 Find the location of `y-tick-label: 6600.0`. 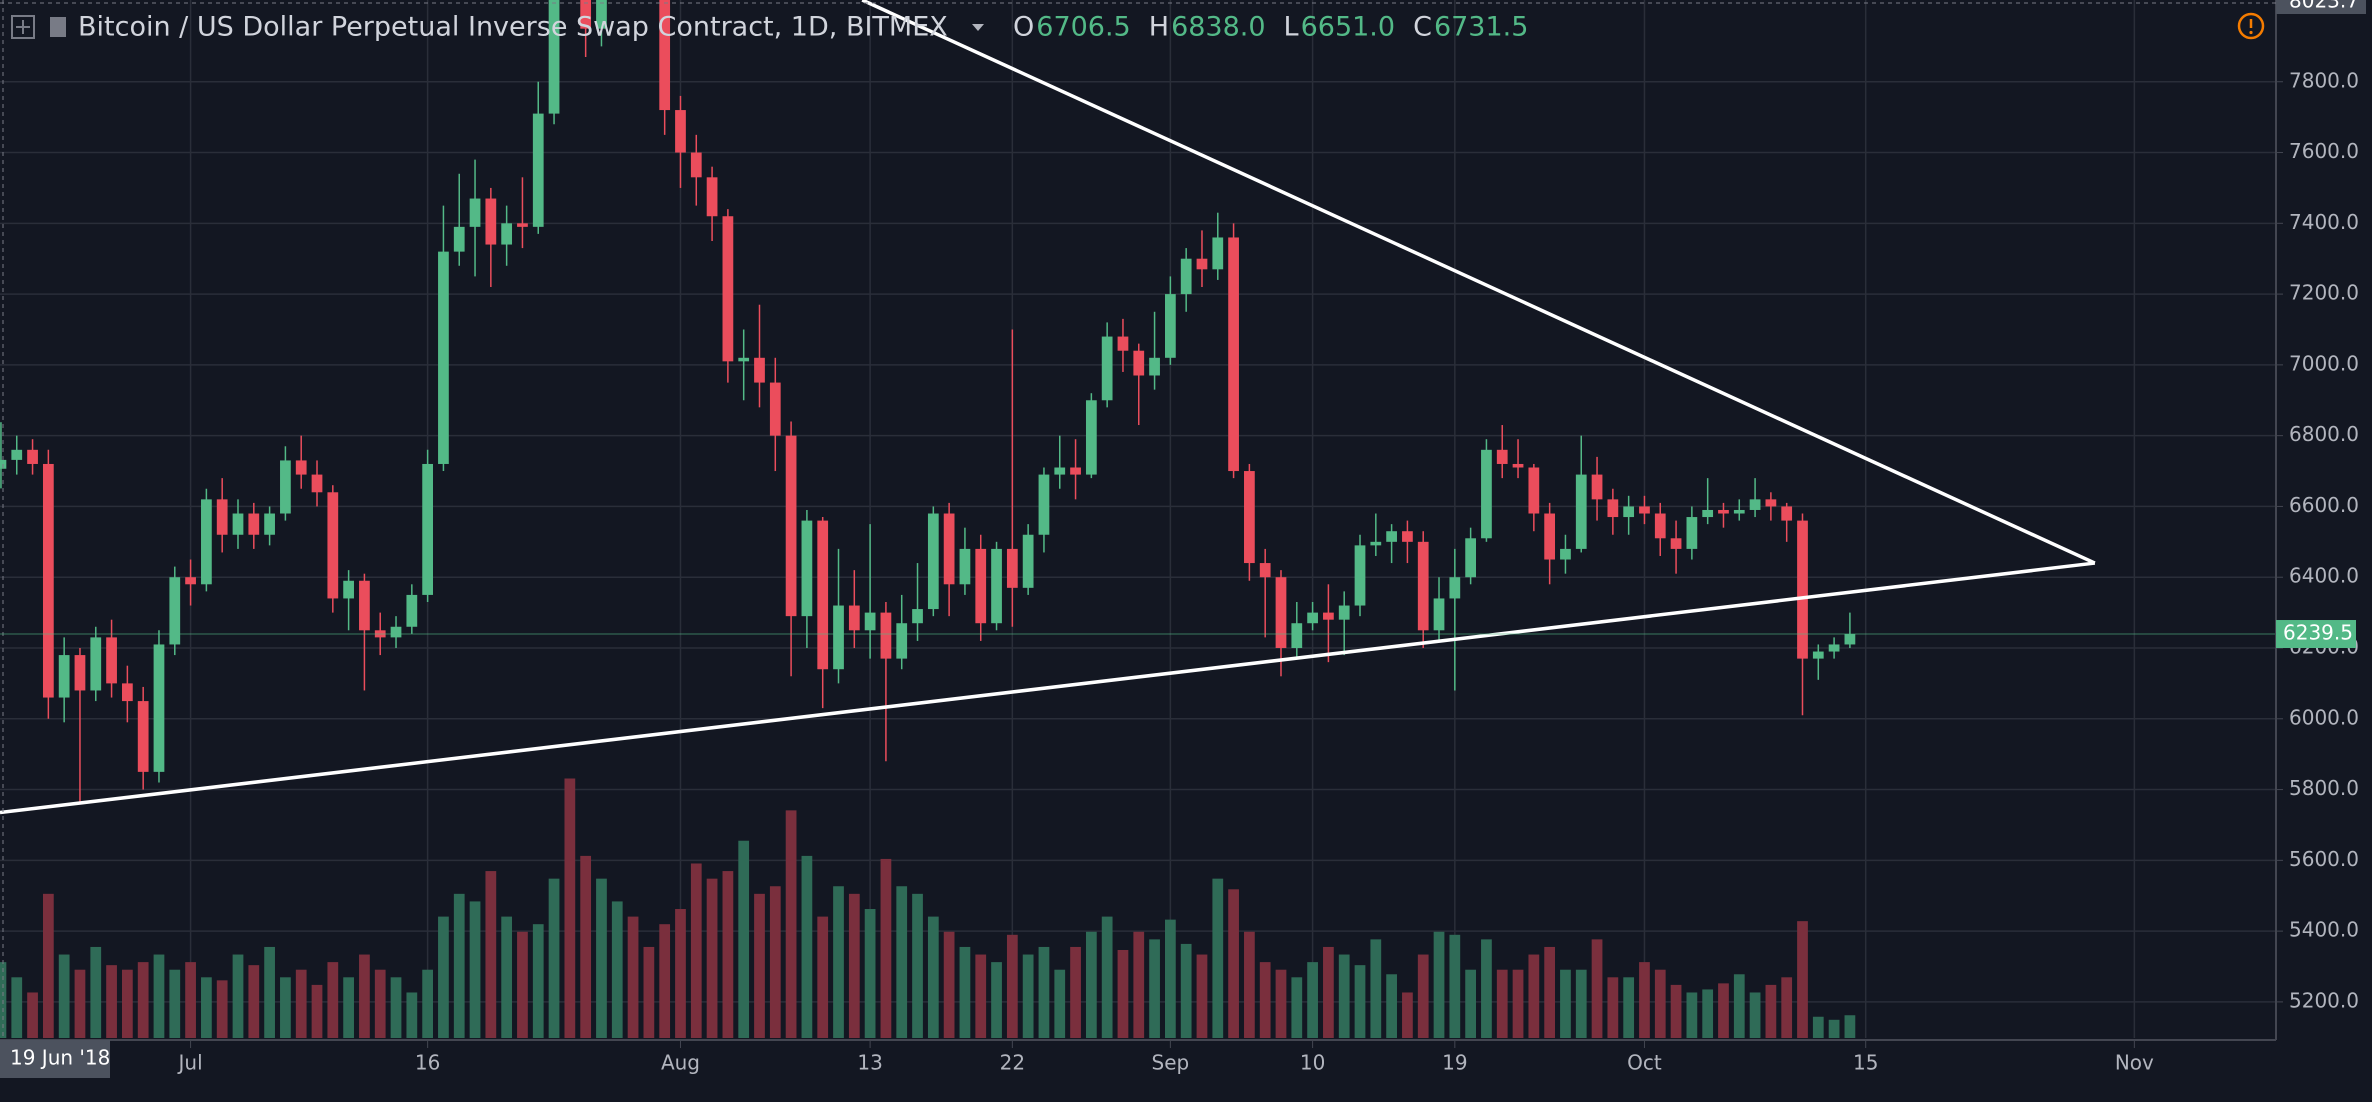

y-tick-label: 6600.0 is located at coordinates (2324, 505).